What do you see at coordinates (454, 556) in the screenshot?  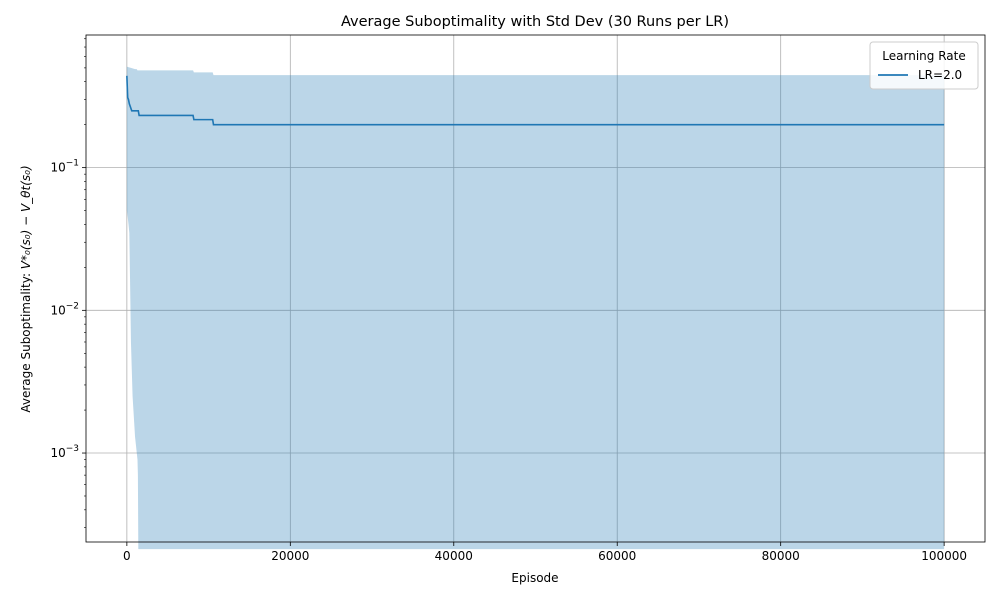 I see `x-tick-label: 40000` at bounding box center [454, 556].